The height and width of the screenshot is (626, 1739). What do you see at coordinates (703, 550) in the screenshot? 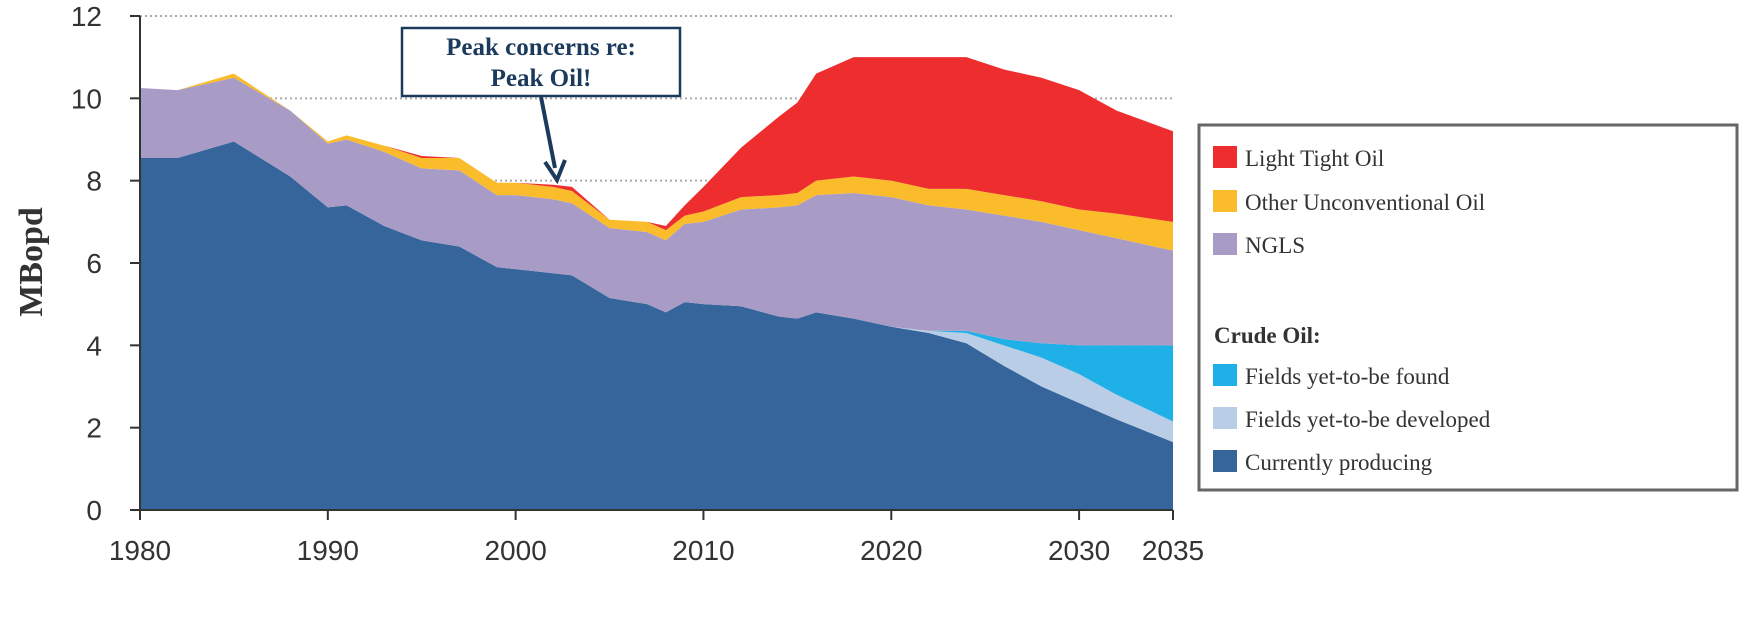
I see `x-tick-label: 2010` at bounding box center [703, 550].